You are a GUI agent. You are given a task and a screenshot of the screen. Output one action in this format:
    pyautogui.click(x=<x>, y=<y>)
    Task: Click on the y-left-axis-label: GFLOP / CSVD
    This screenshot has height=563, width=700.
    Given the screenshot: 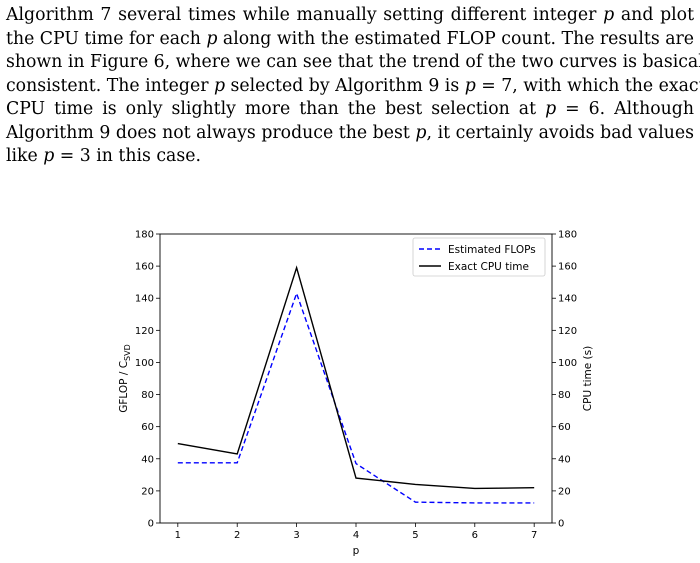 What is the action you would take?
    pyautogui.click(x=125, y=378)
    